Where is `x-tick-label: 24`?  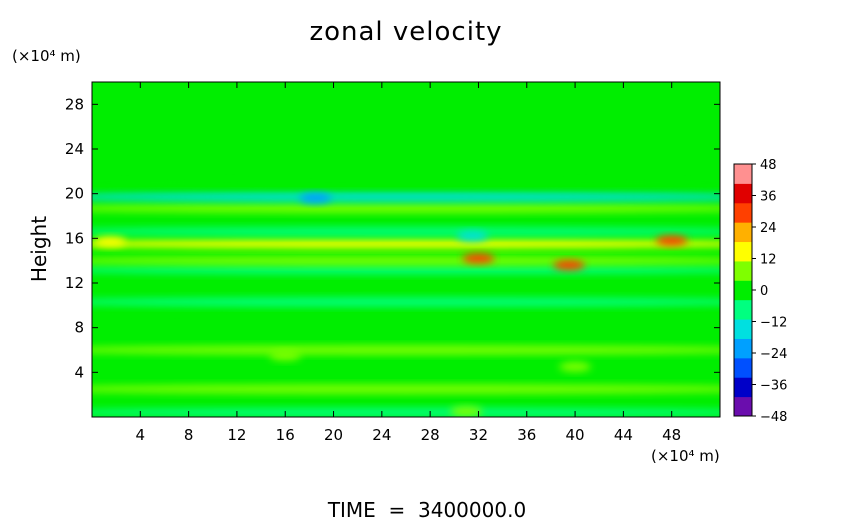 x-tick-label: 24 is located at coordinates (381, 435).